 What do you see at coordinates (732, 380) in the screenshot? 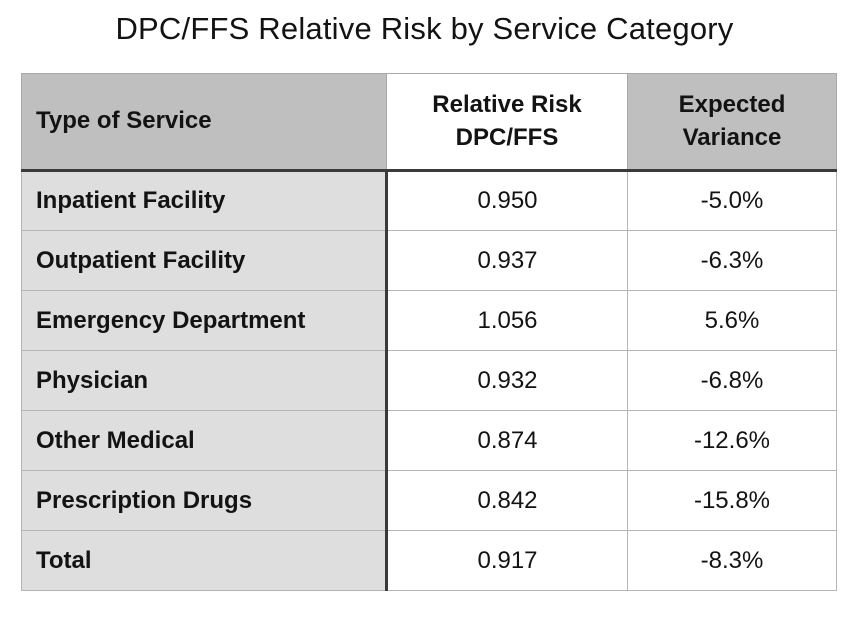
I see `variance-cell: -6.8%` at bounding box center [732, 380].